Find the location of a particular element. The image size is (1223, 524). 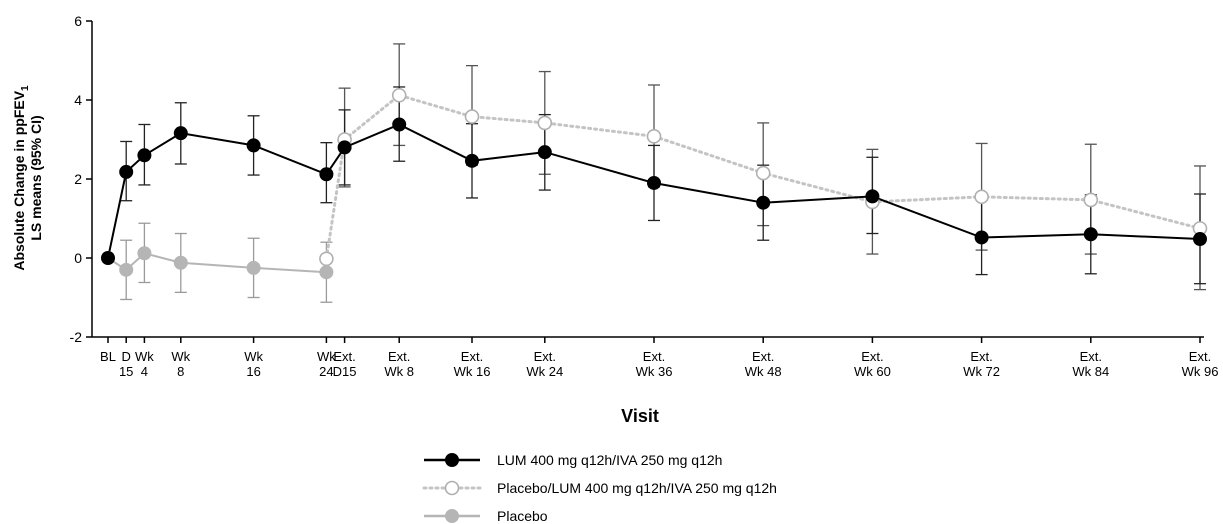

x-tick-label: Ext. Wk 16 is located at coordinates (472, 364).